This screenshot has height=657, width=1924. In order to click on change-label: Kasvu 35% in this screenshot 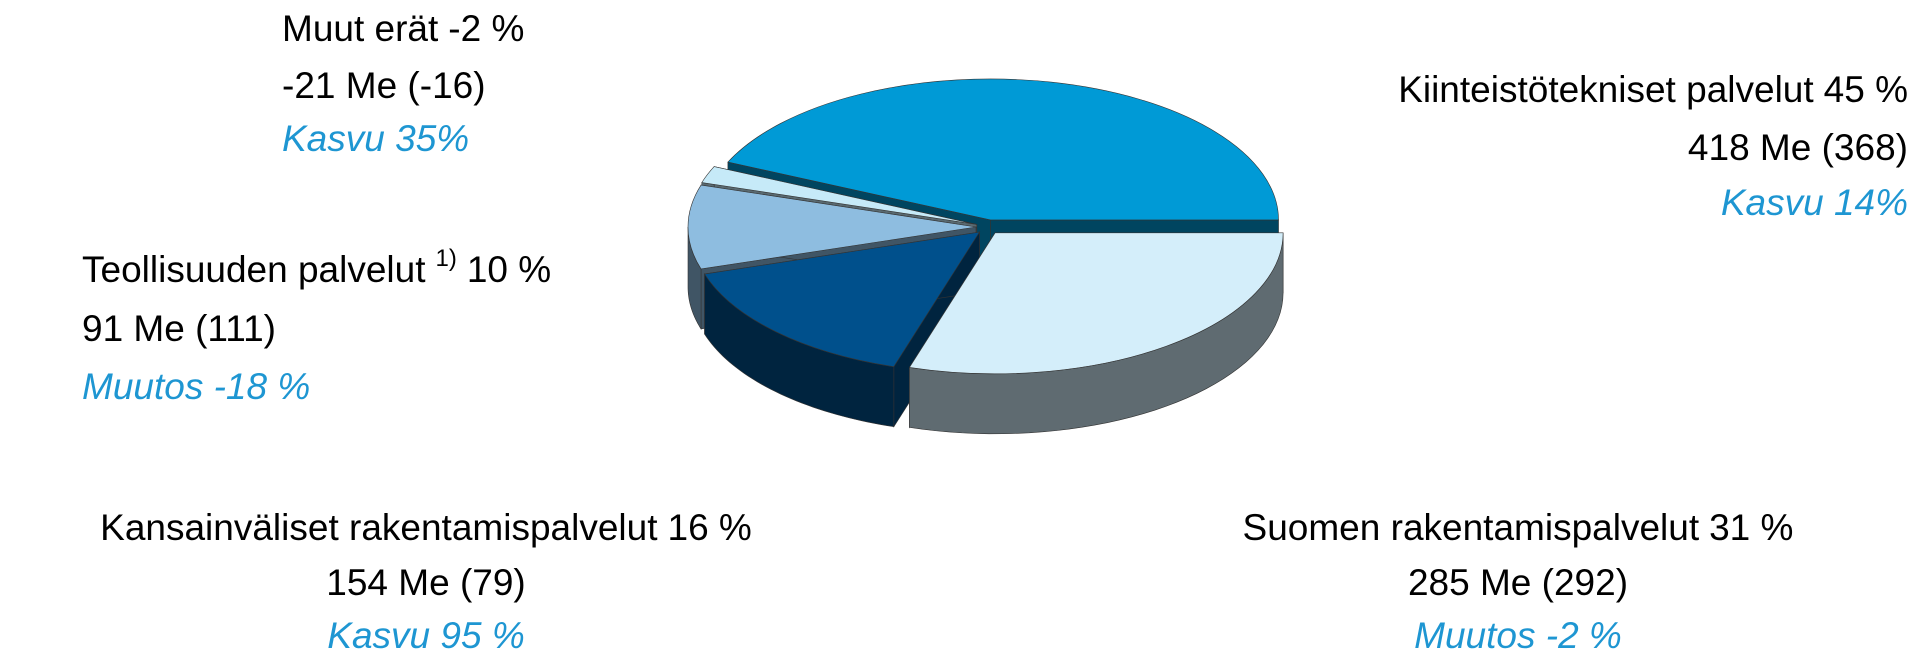, I will do `click(375, 138)`.